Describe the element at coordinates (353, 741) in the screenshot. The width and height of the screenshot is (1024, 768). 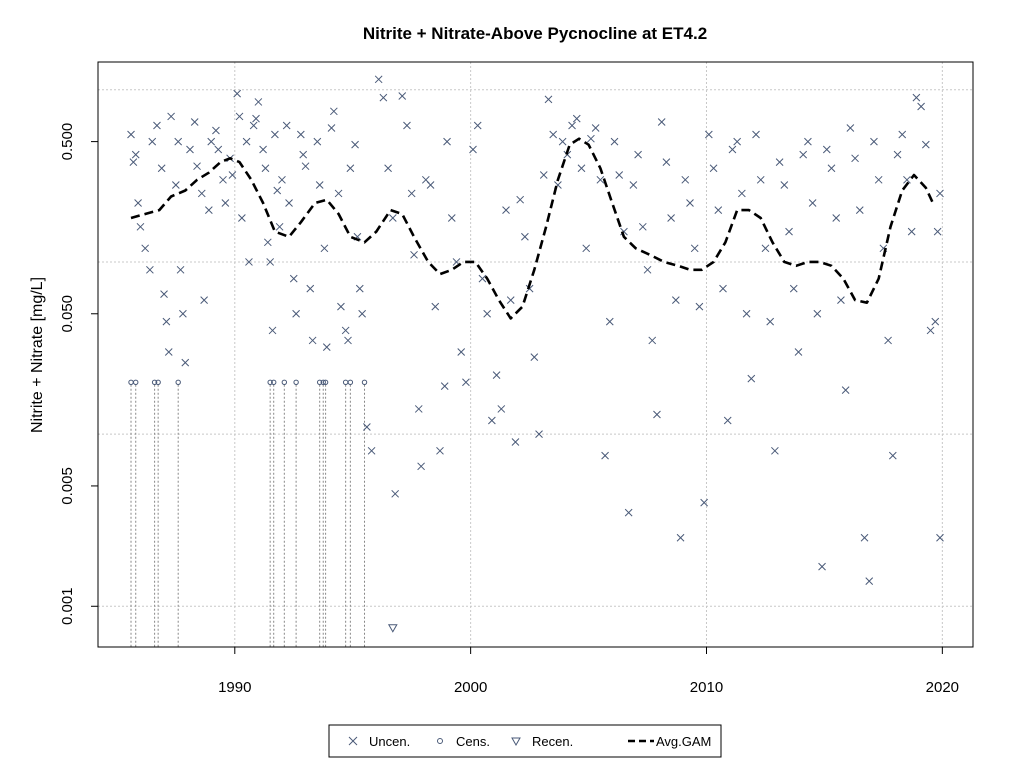
I see `legend-symbol-stroke` at that location.